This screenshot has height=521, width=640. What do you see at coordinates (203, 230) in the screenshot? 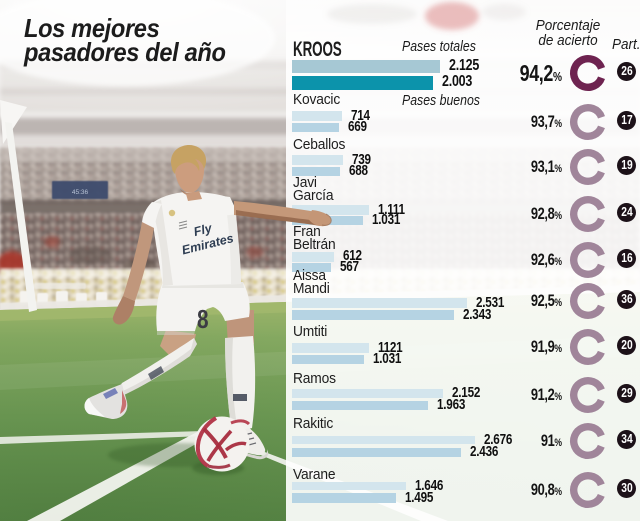
I see `svg-text: Fly` at bounding box center [203, 230].